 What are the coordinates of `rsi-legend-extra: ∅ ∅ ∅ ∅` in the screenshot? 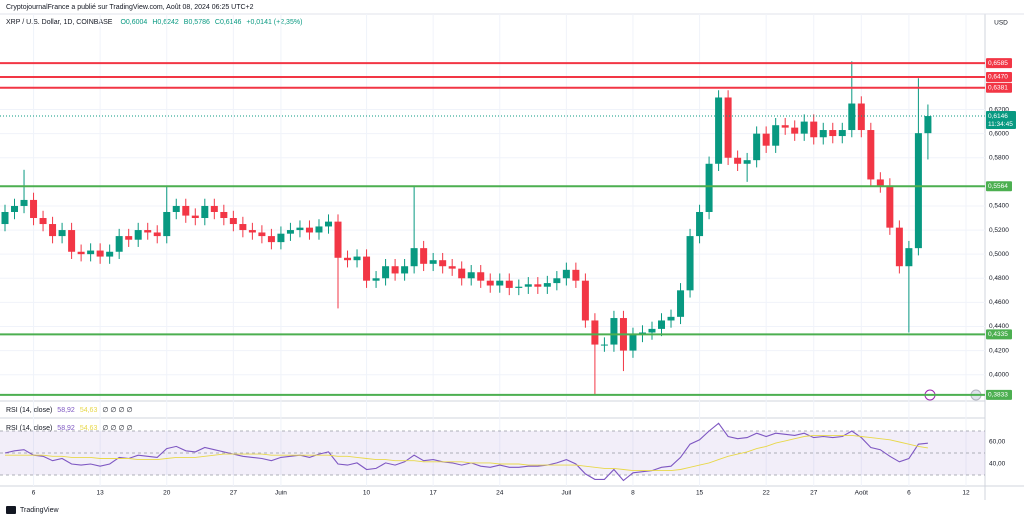 It's located at (117, 410).